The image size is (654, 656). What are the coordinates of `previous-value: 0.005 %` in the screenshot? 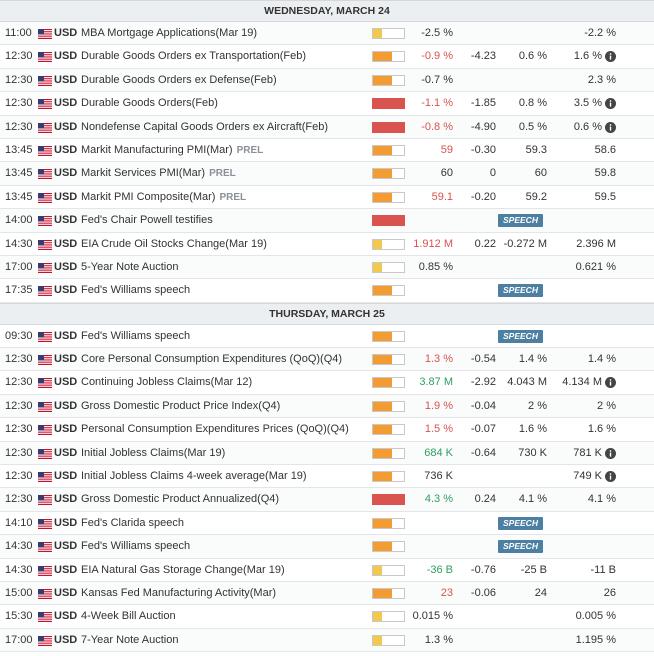 It's located at (595, 616).